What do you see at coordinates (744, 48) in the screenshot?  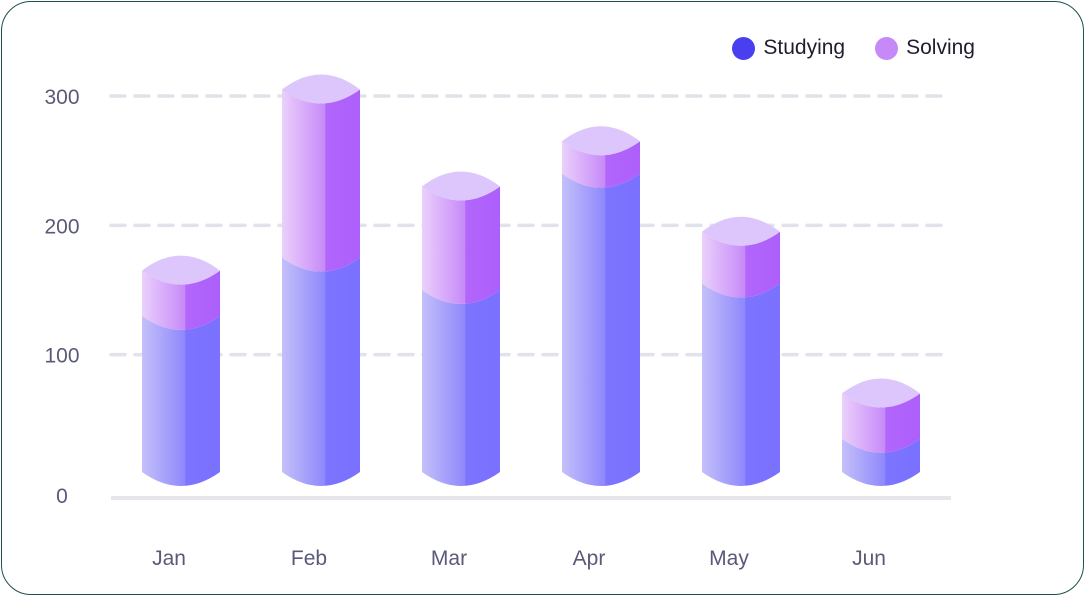 I see `legend-swatch-studying` at bounding box center [744, 48].